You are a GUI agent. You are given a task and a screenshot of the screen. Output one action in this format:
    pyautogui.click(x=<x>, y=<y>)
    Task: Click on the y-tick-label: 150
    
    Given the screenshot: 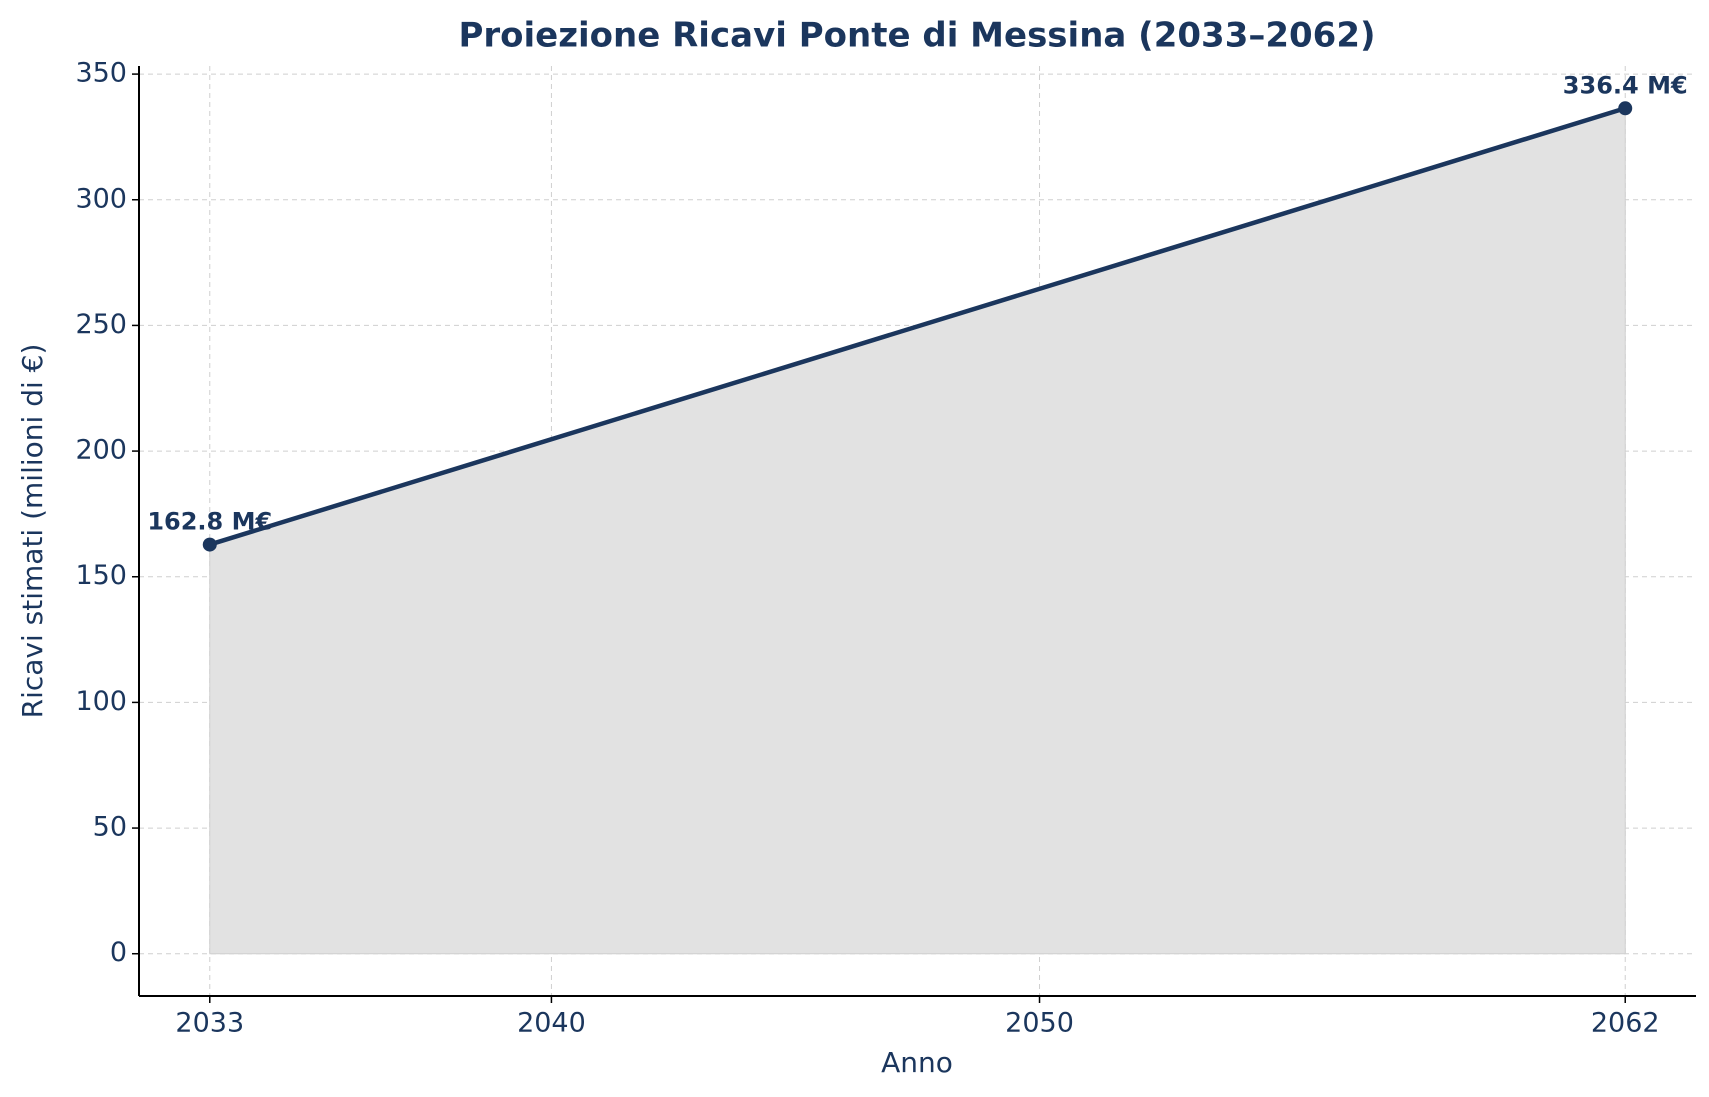 What is the action you would take?
    pyautogui.click(x=101, y=575)
    